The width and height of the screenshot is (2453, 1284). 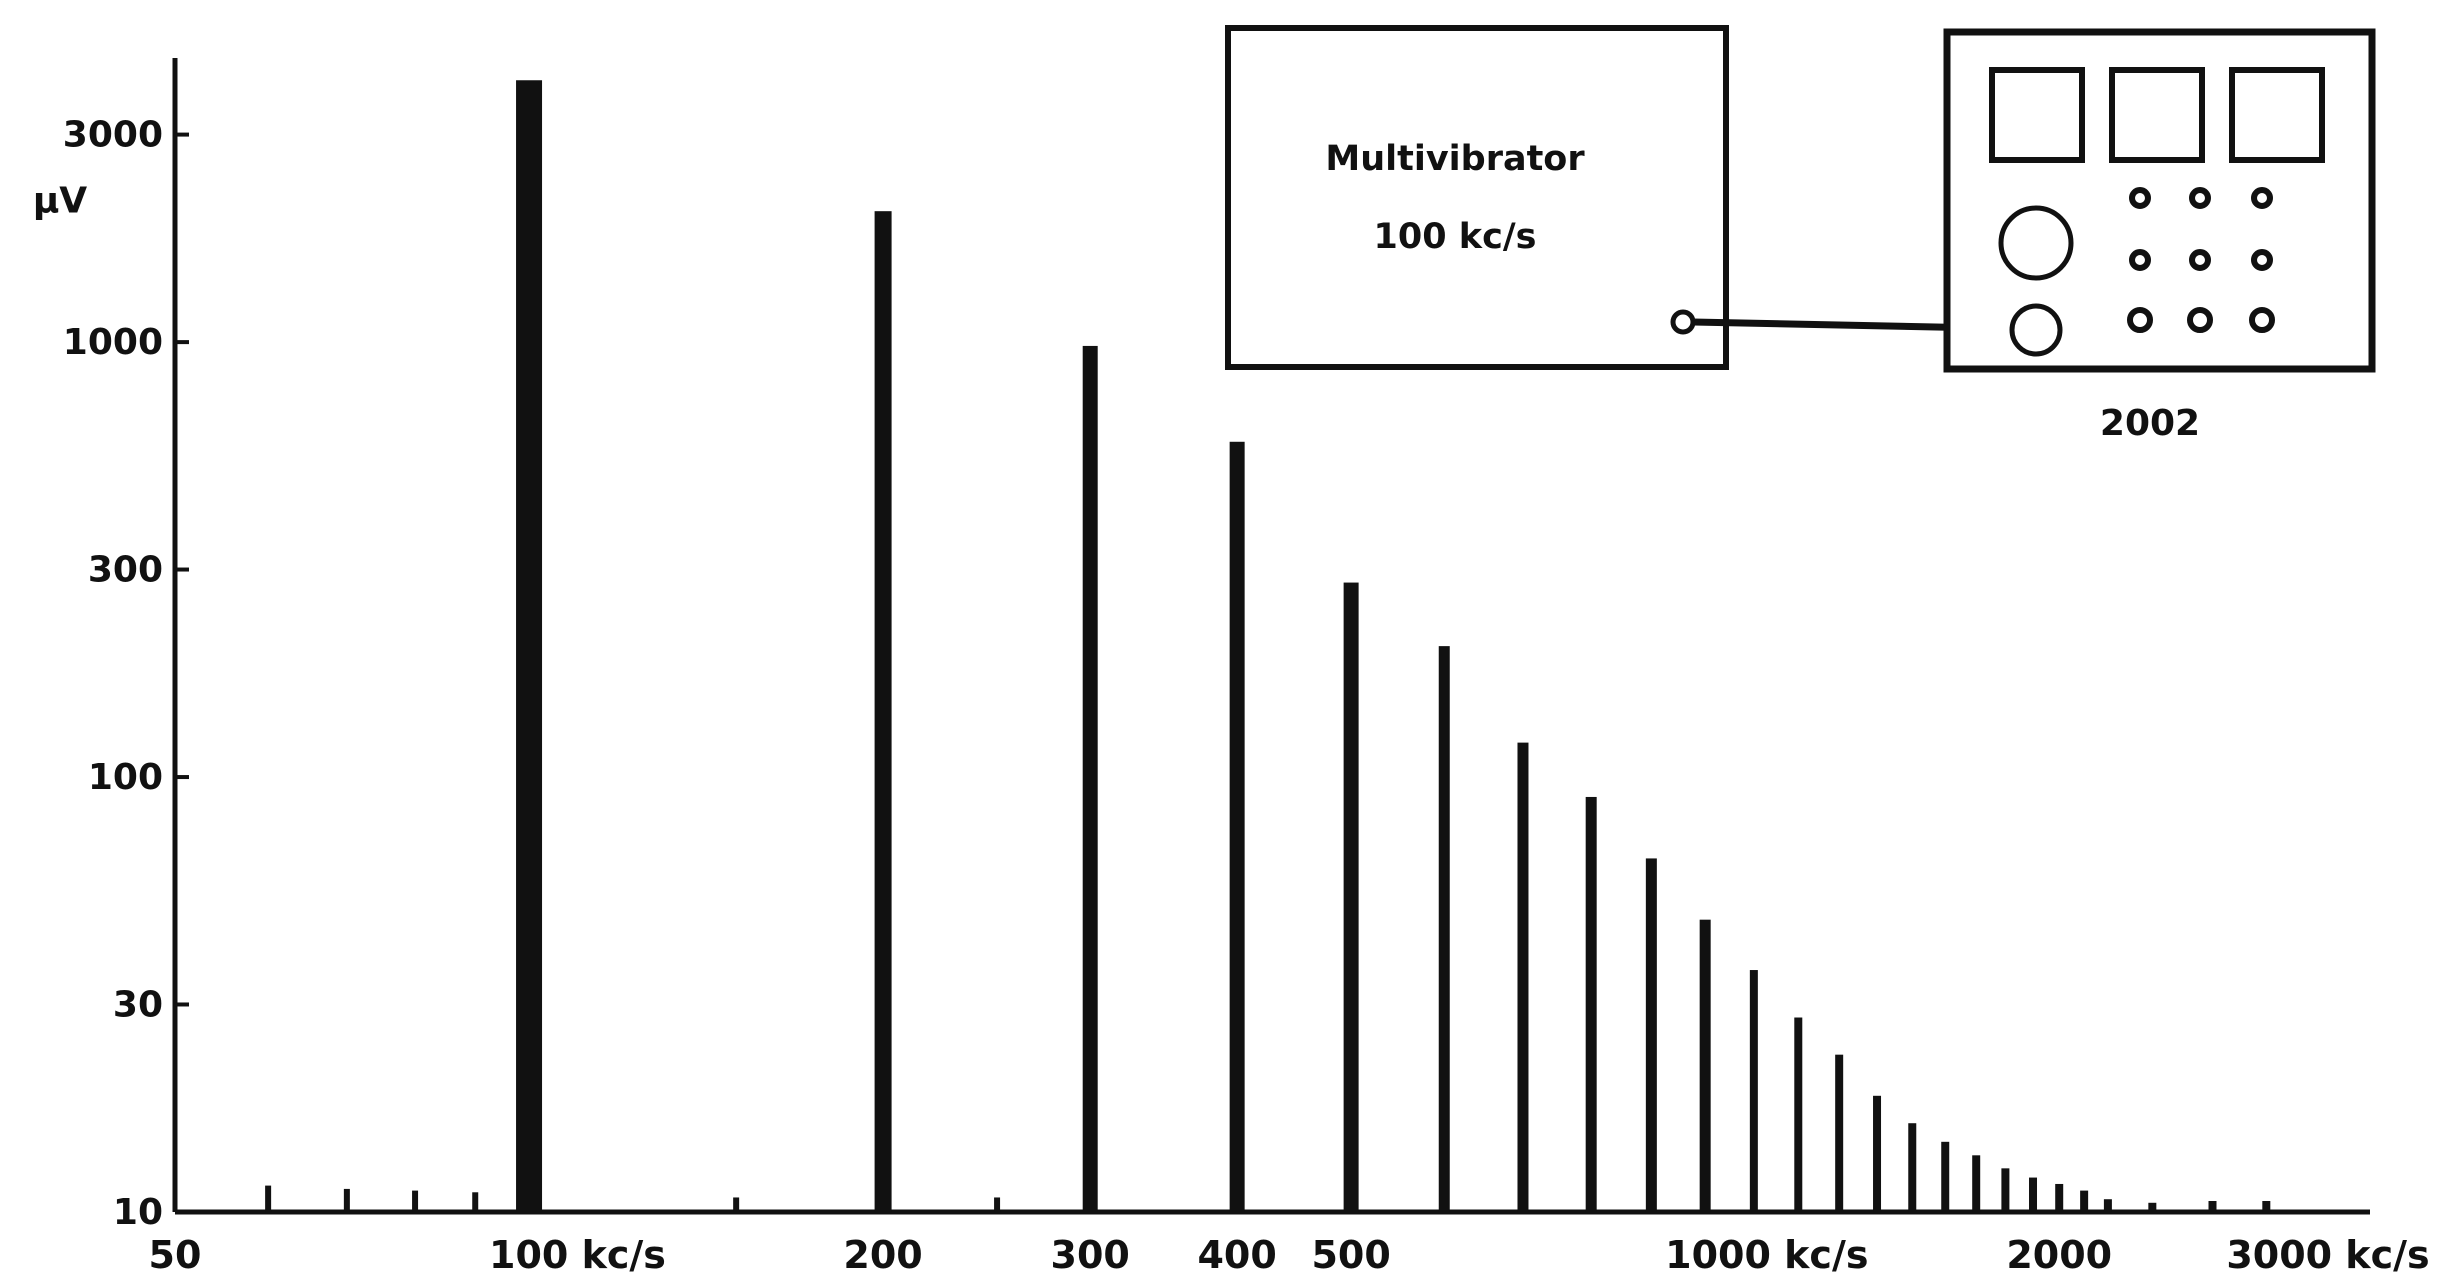 What do you see at coordinates (2036, 330) in the screenshot?
I see `input-socket-icon` at bounding box center [2036, 330].